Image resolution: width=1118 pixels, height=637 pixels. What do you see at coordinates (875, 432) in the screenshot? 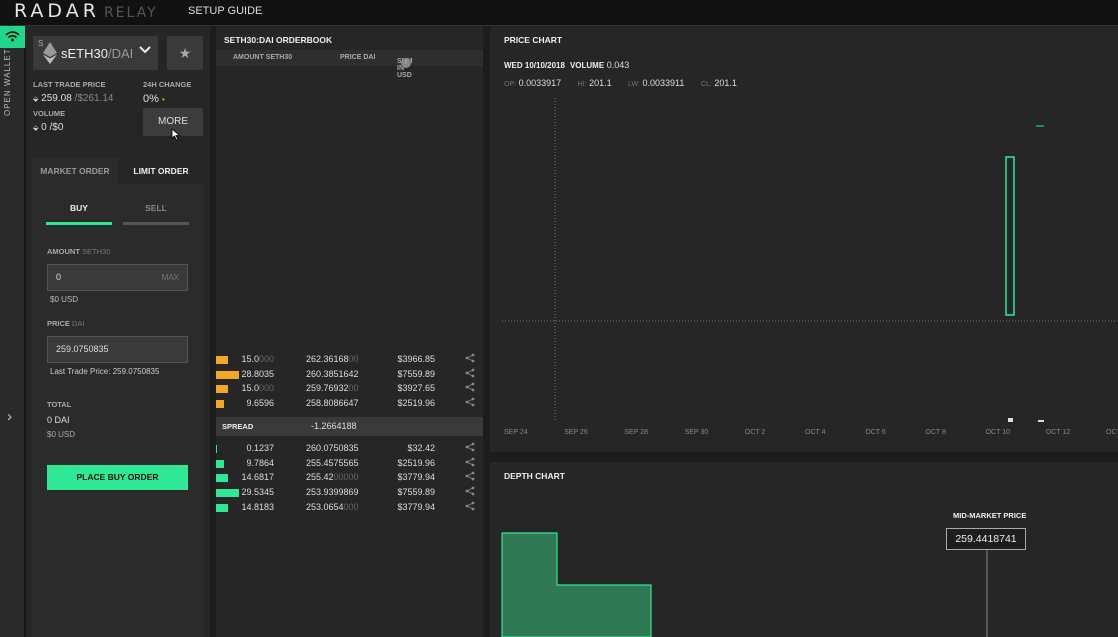
I see `x-tick-label: OCT 6` at bounding box center [875, 432].